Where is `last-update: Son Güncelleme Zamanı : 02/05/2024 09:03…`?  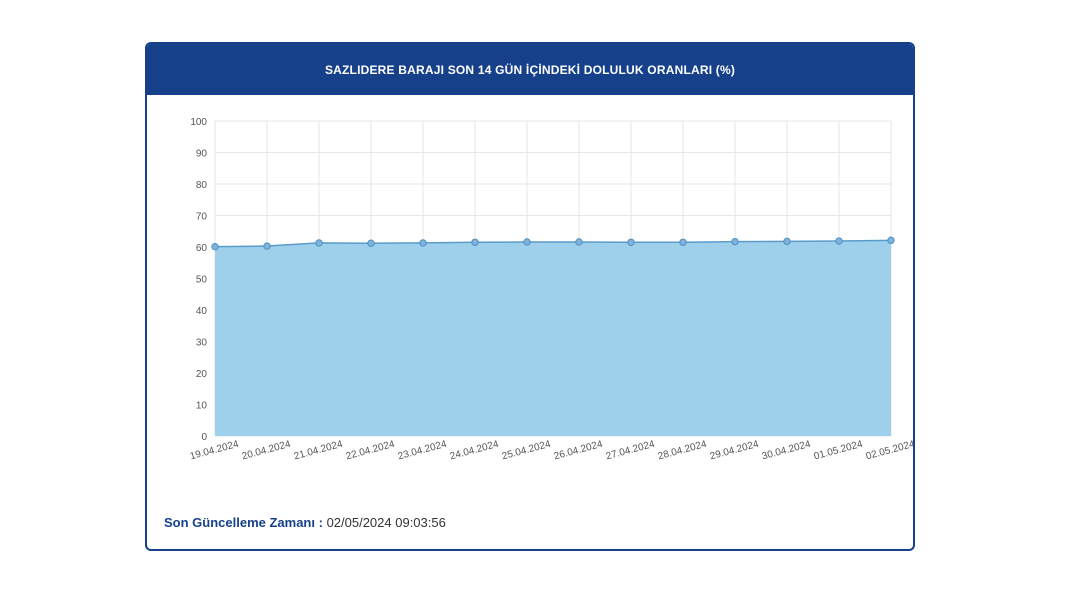
last-update: Son Güncelleme Zamanı : 02/05/2024 09:03… is located at coordinates (305, 522).